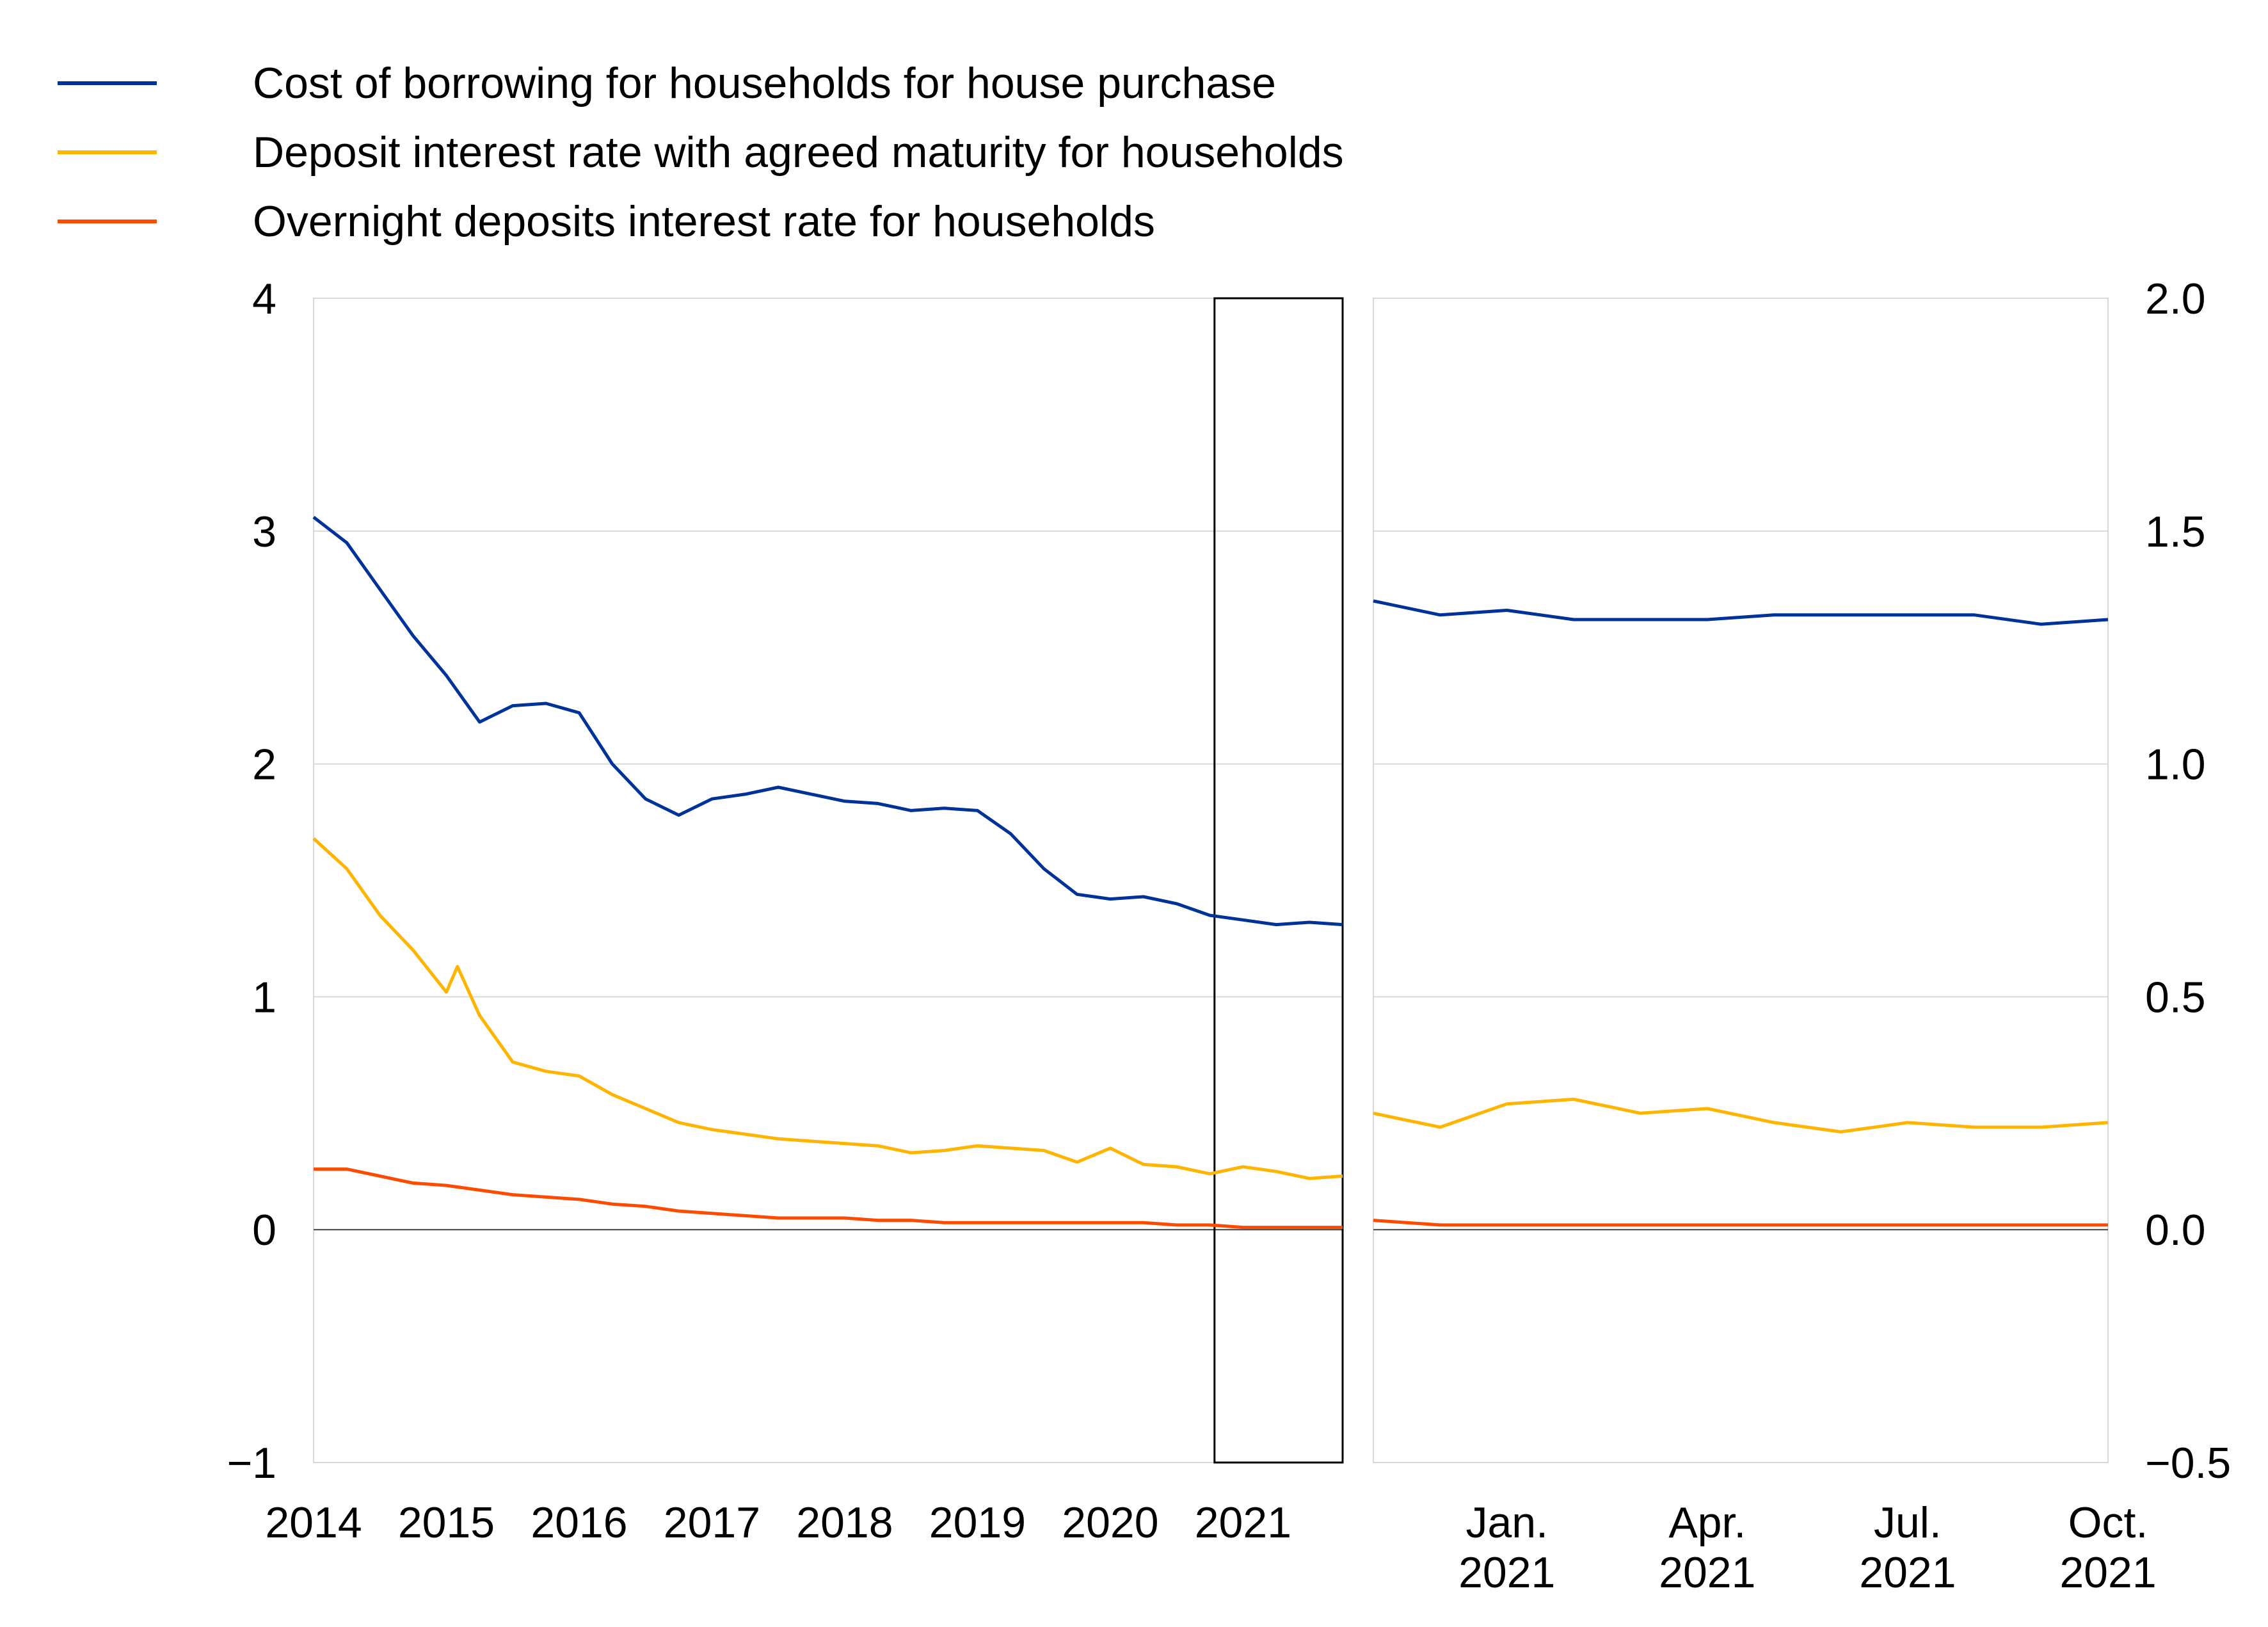 The width and height of the screenshot is (2268, 1627). I want to click on left-x-tick-label: 2017, so click(712, 1522).